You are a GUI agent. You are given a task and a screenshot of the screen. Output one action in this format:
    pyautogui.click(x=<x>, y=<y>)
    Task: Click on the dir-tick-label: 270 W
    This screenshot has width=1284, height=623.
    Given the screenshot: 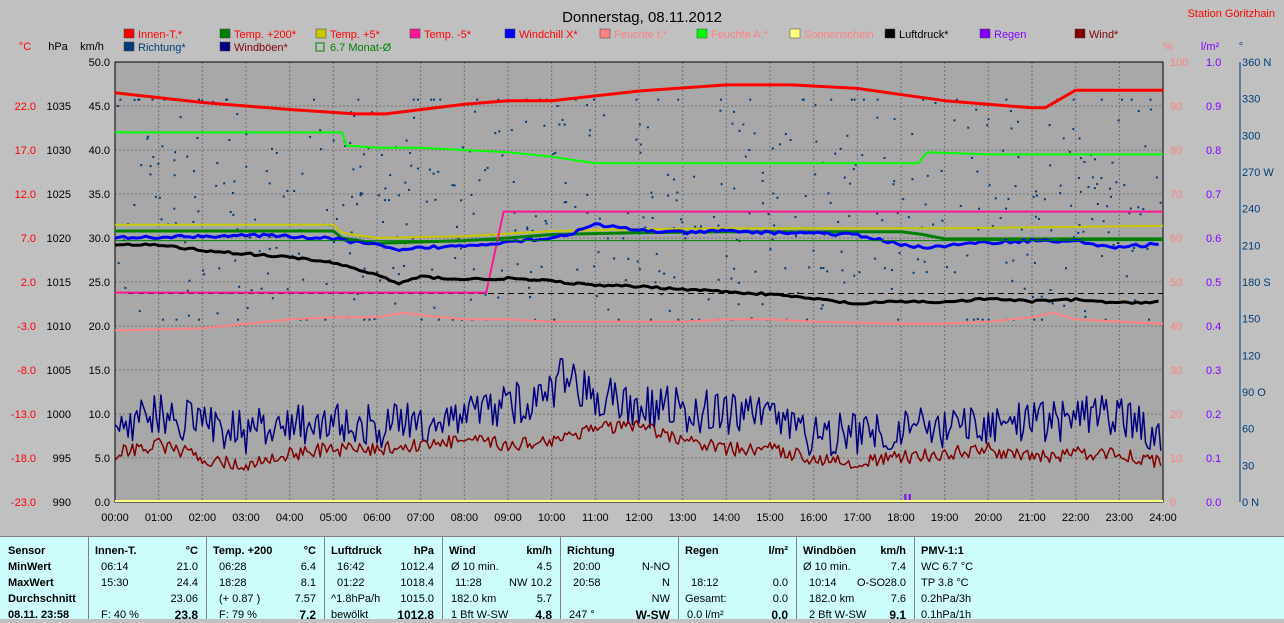 What is the action you would take?
    pyautogui.click(x=1258, y=173)
    